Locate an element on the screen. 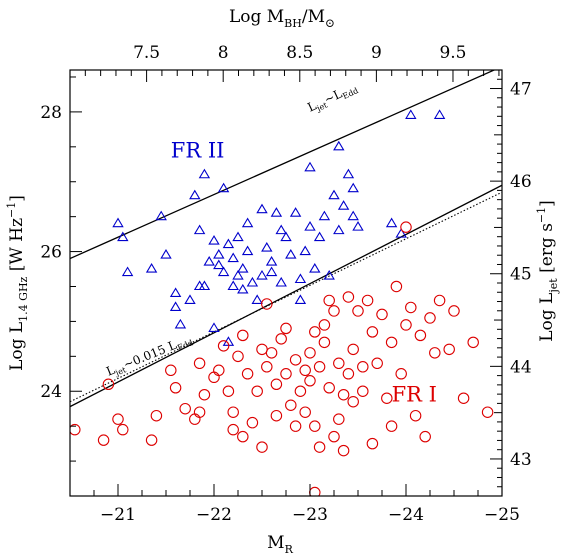 This screenshot has height=555, width=566. y-tick-label: 24 is located at coordinates (51, 392).